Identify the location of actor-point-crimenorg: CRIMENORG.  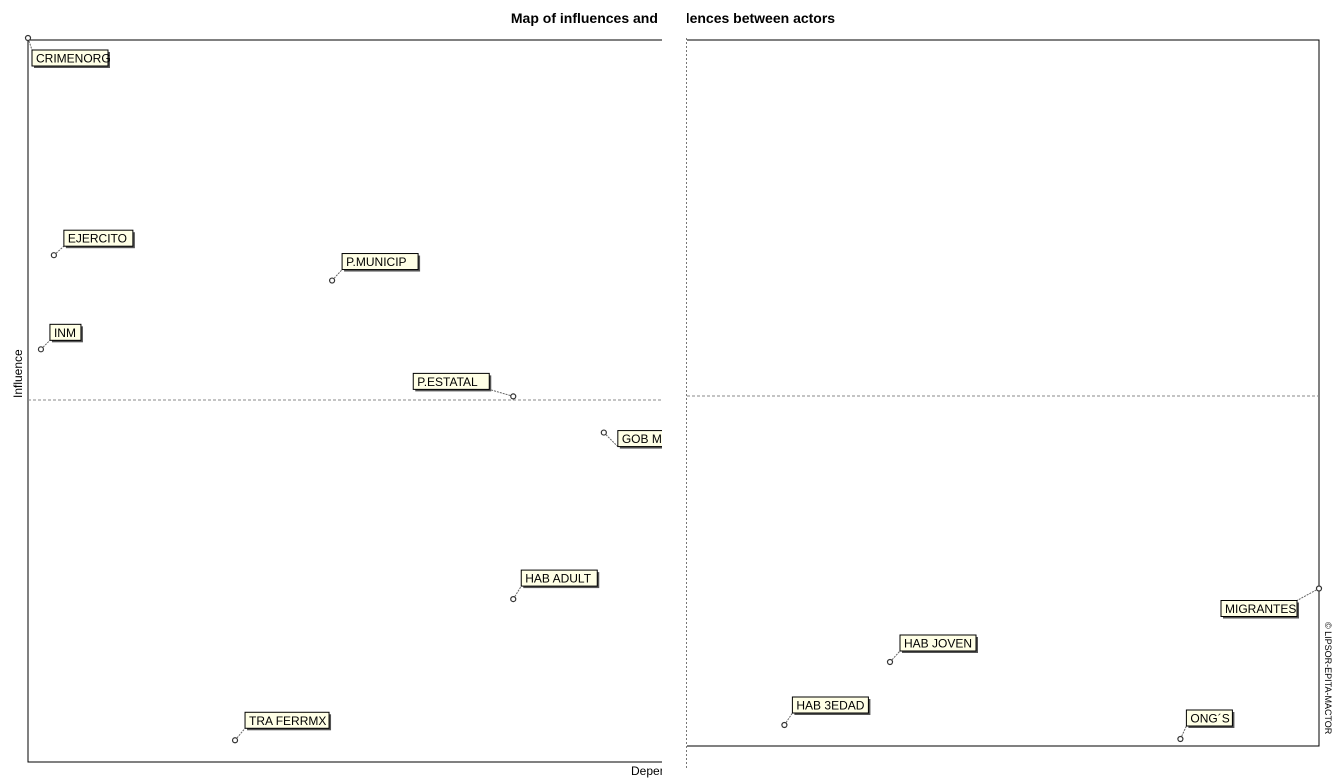
(67, 51).